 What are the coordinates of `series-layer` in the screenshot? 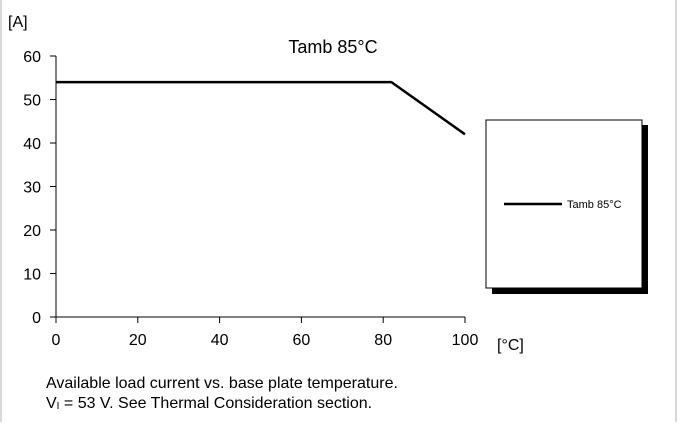 It's located at (261, 108).